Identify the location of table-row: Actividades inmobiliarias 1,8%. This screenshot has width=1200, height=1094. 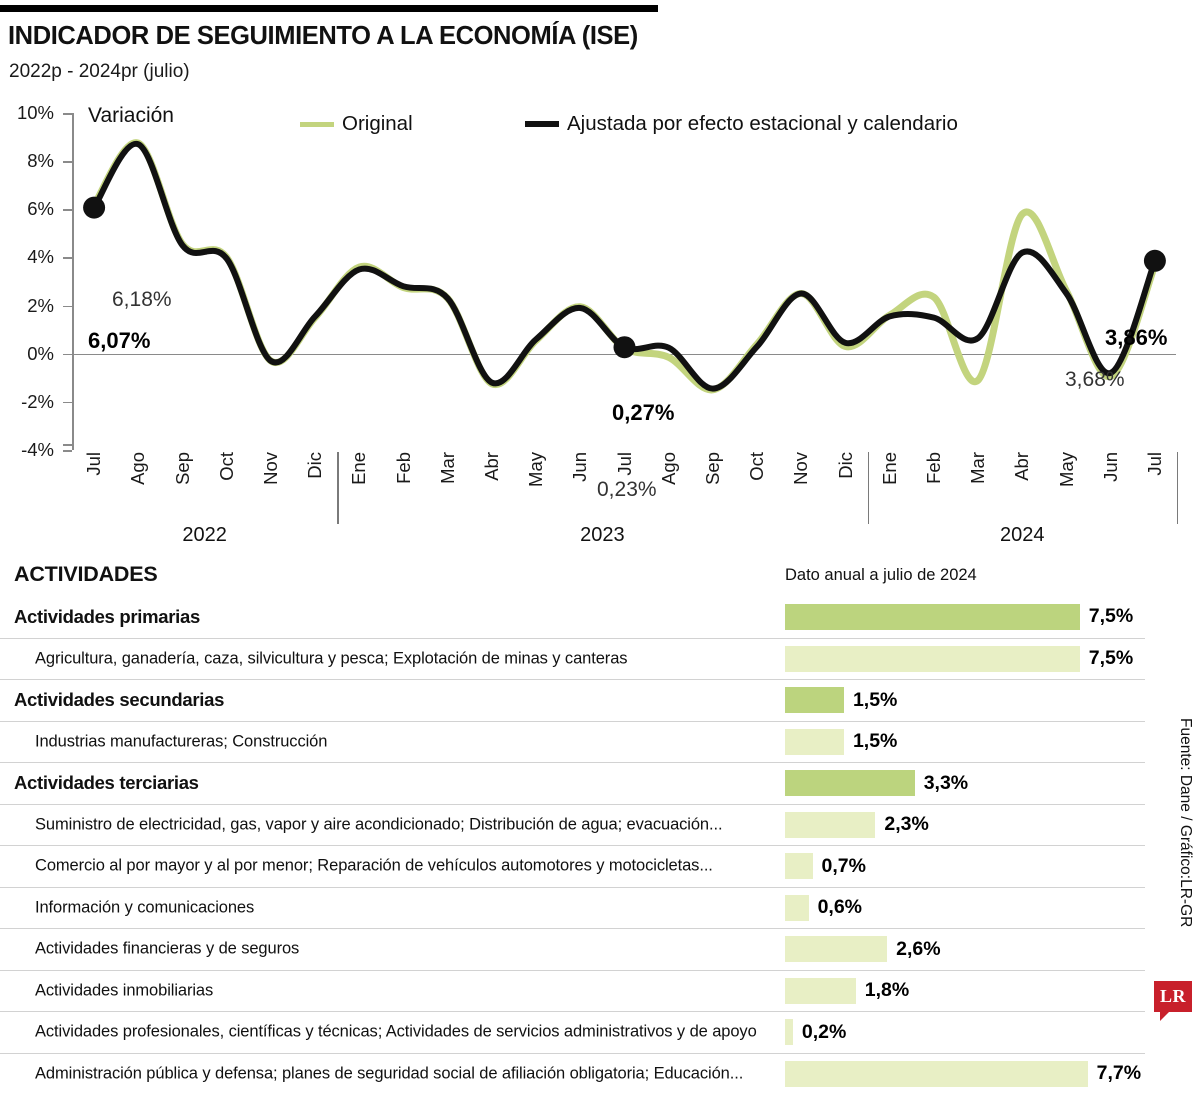
(572, 991).